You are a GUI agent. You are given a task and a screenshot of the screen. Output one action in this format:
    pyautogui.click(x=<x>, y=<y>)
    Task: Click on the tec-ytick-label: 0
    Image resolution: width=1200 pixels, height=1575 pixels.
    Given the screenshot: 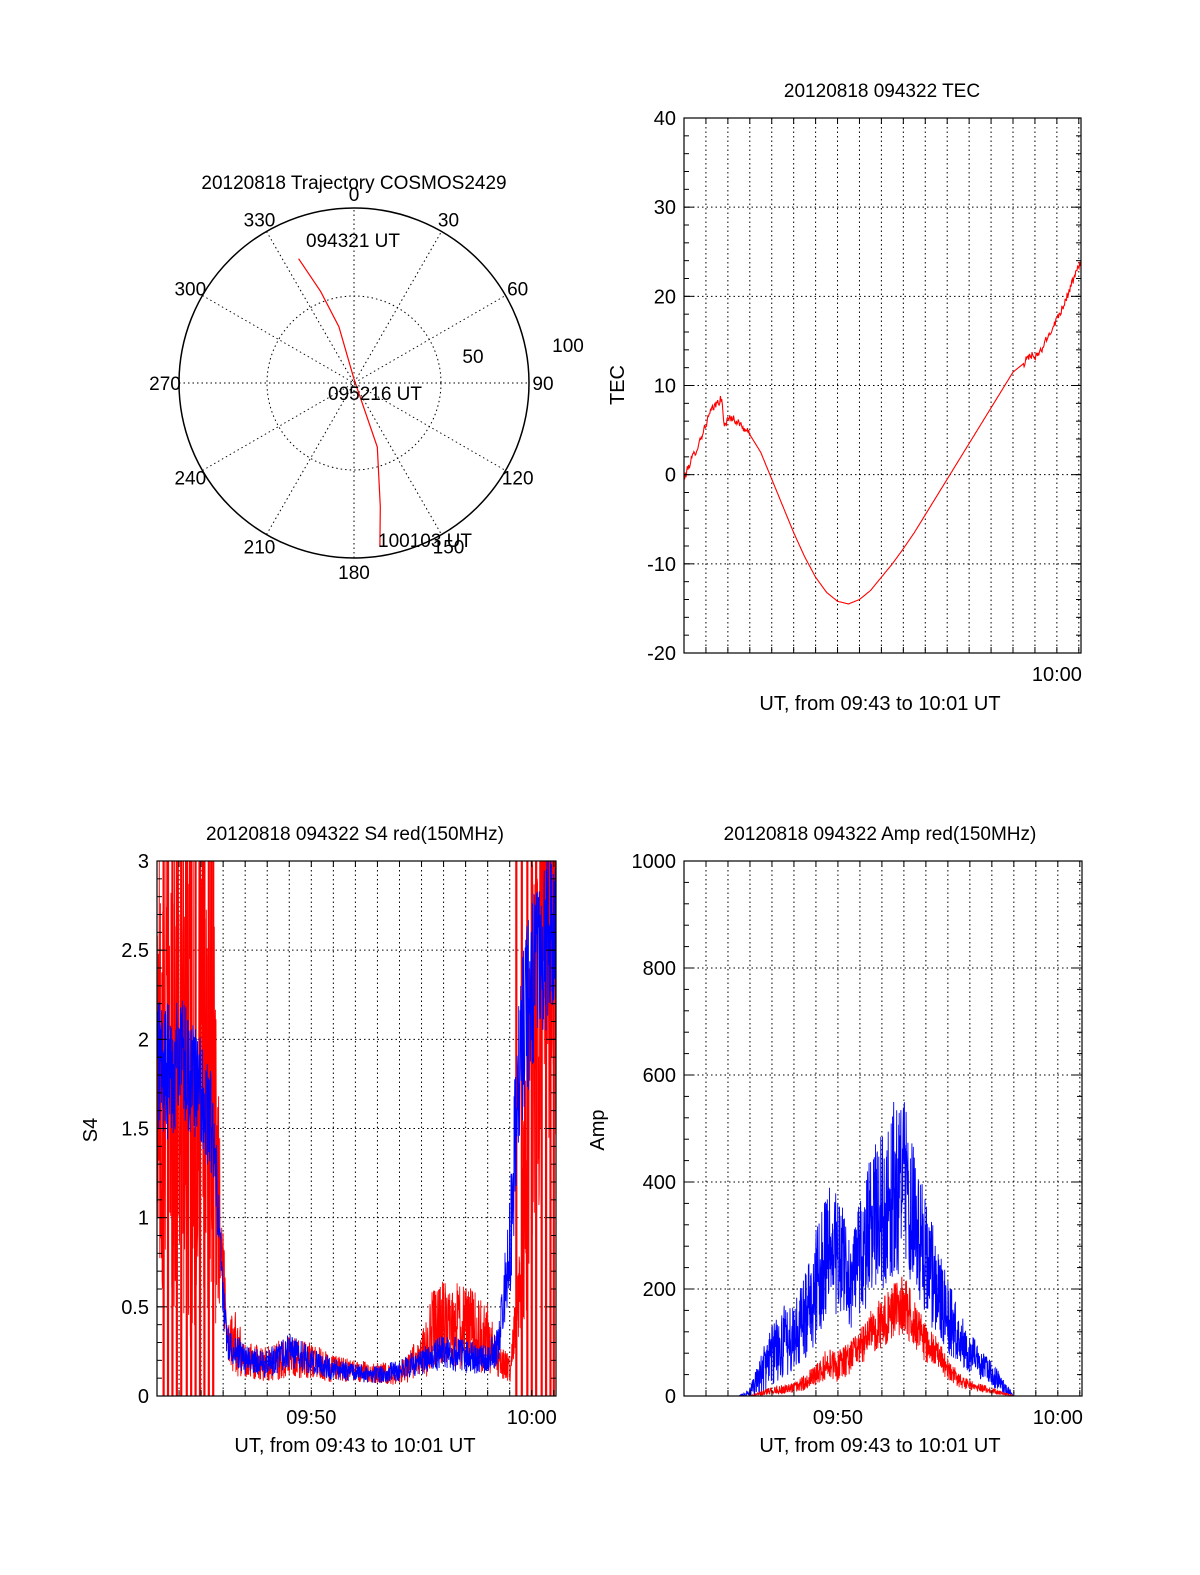 What is the action you would take?
    pyautogui.click(x=670, y=476)
    